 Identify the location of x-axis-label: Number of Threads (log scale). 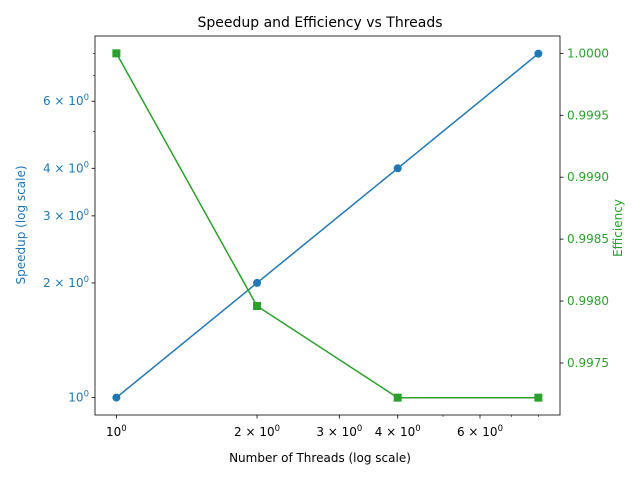
(320, 458).